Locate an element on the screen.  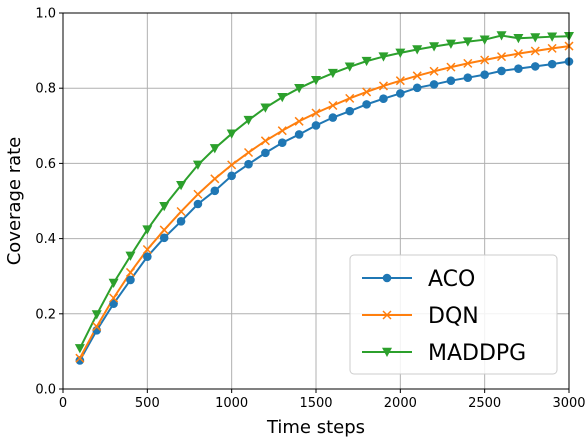
y-tick-label: 0.6 is located at coordinates (45, 164).